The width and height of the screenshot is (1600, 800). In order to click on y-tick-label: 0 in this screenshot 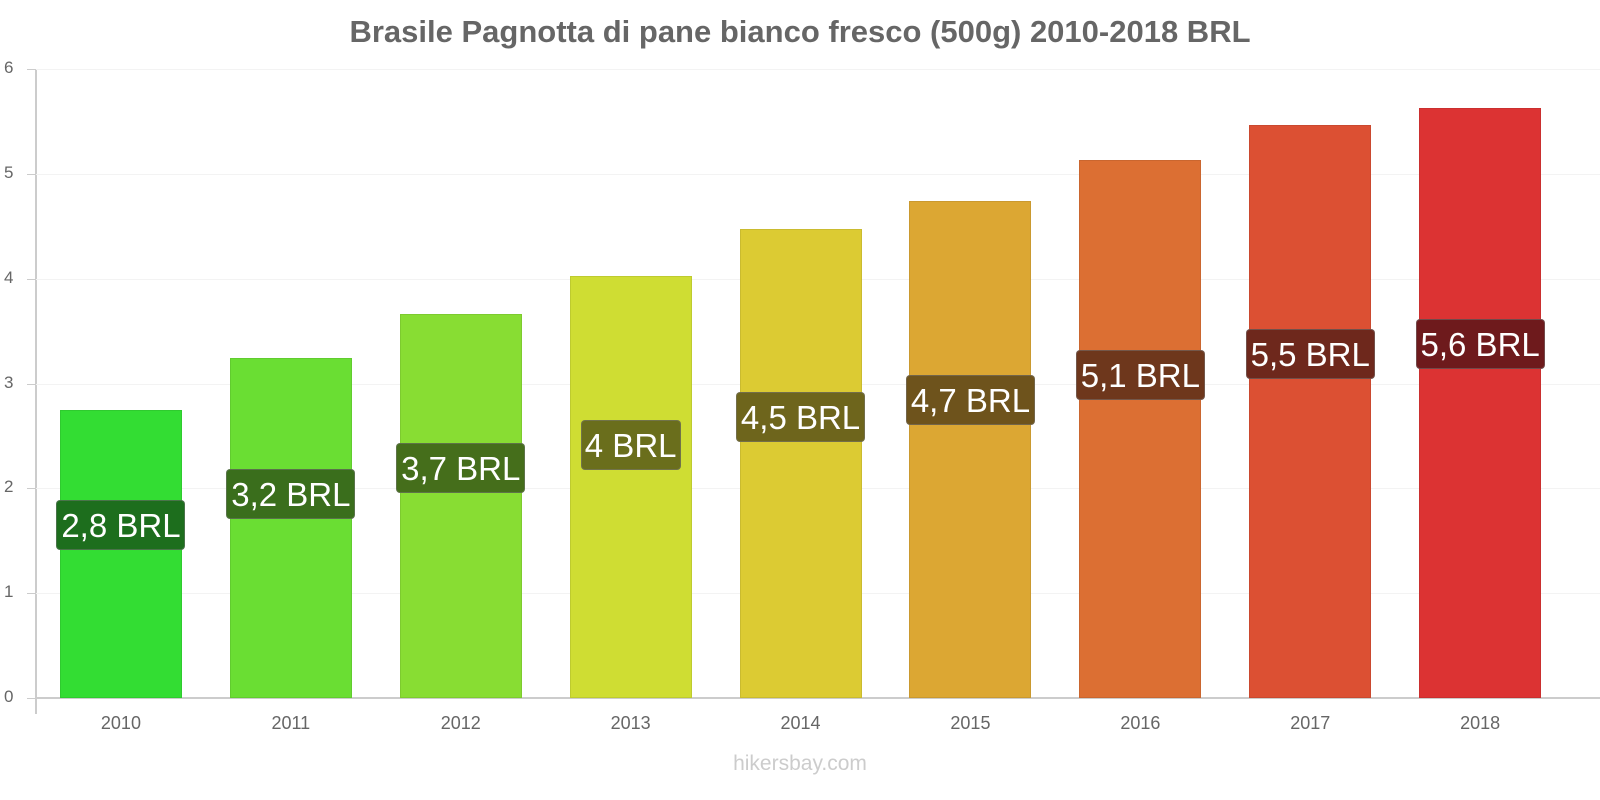, I will do `click(9, 696)`.